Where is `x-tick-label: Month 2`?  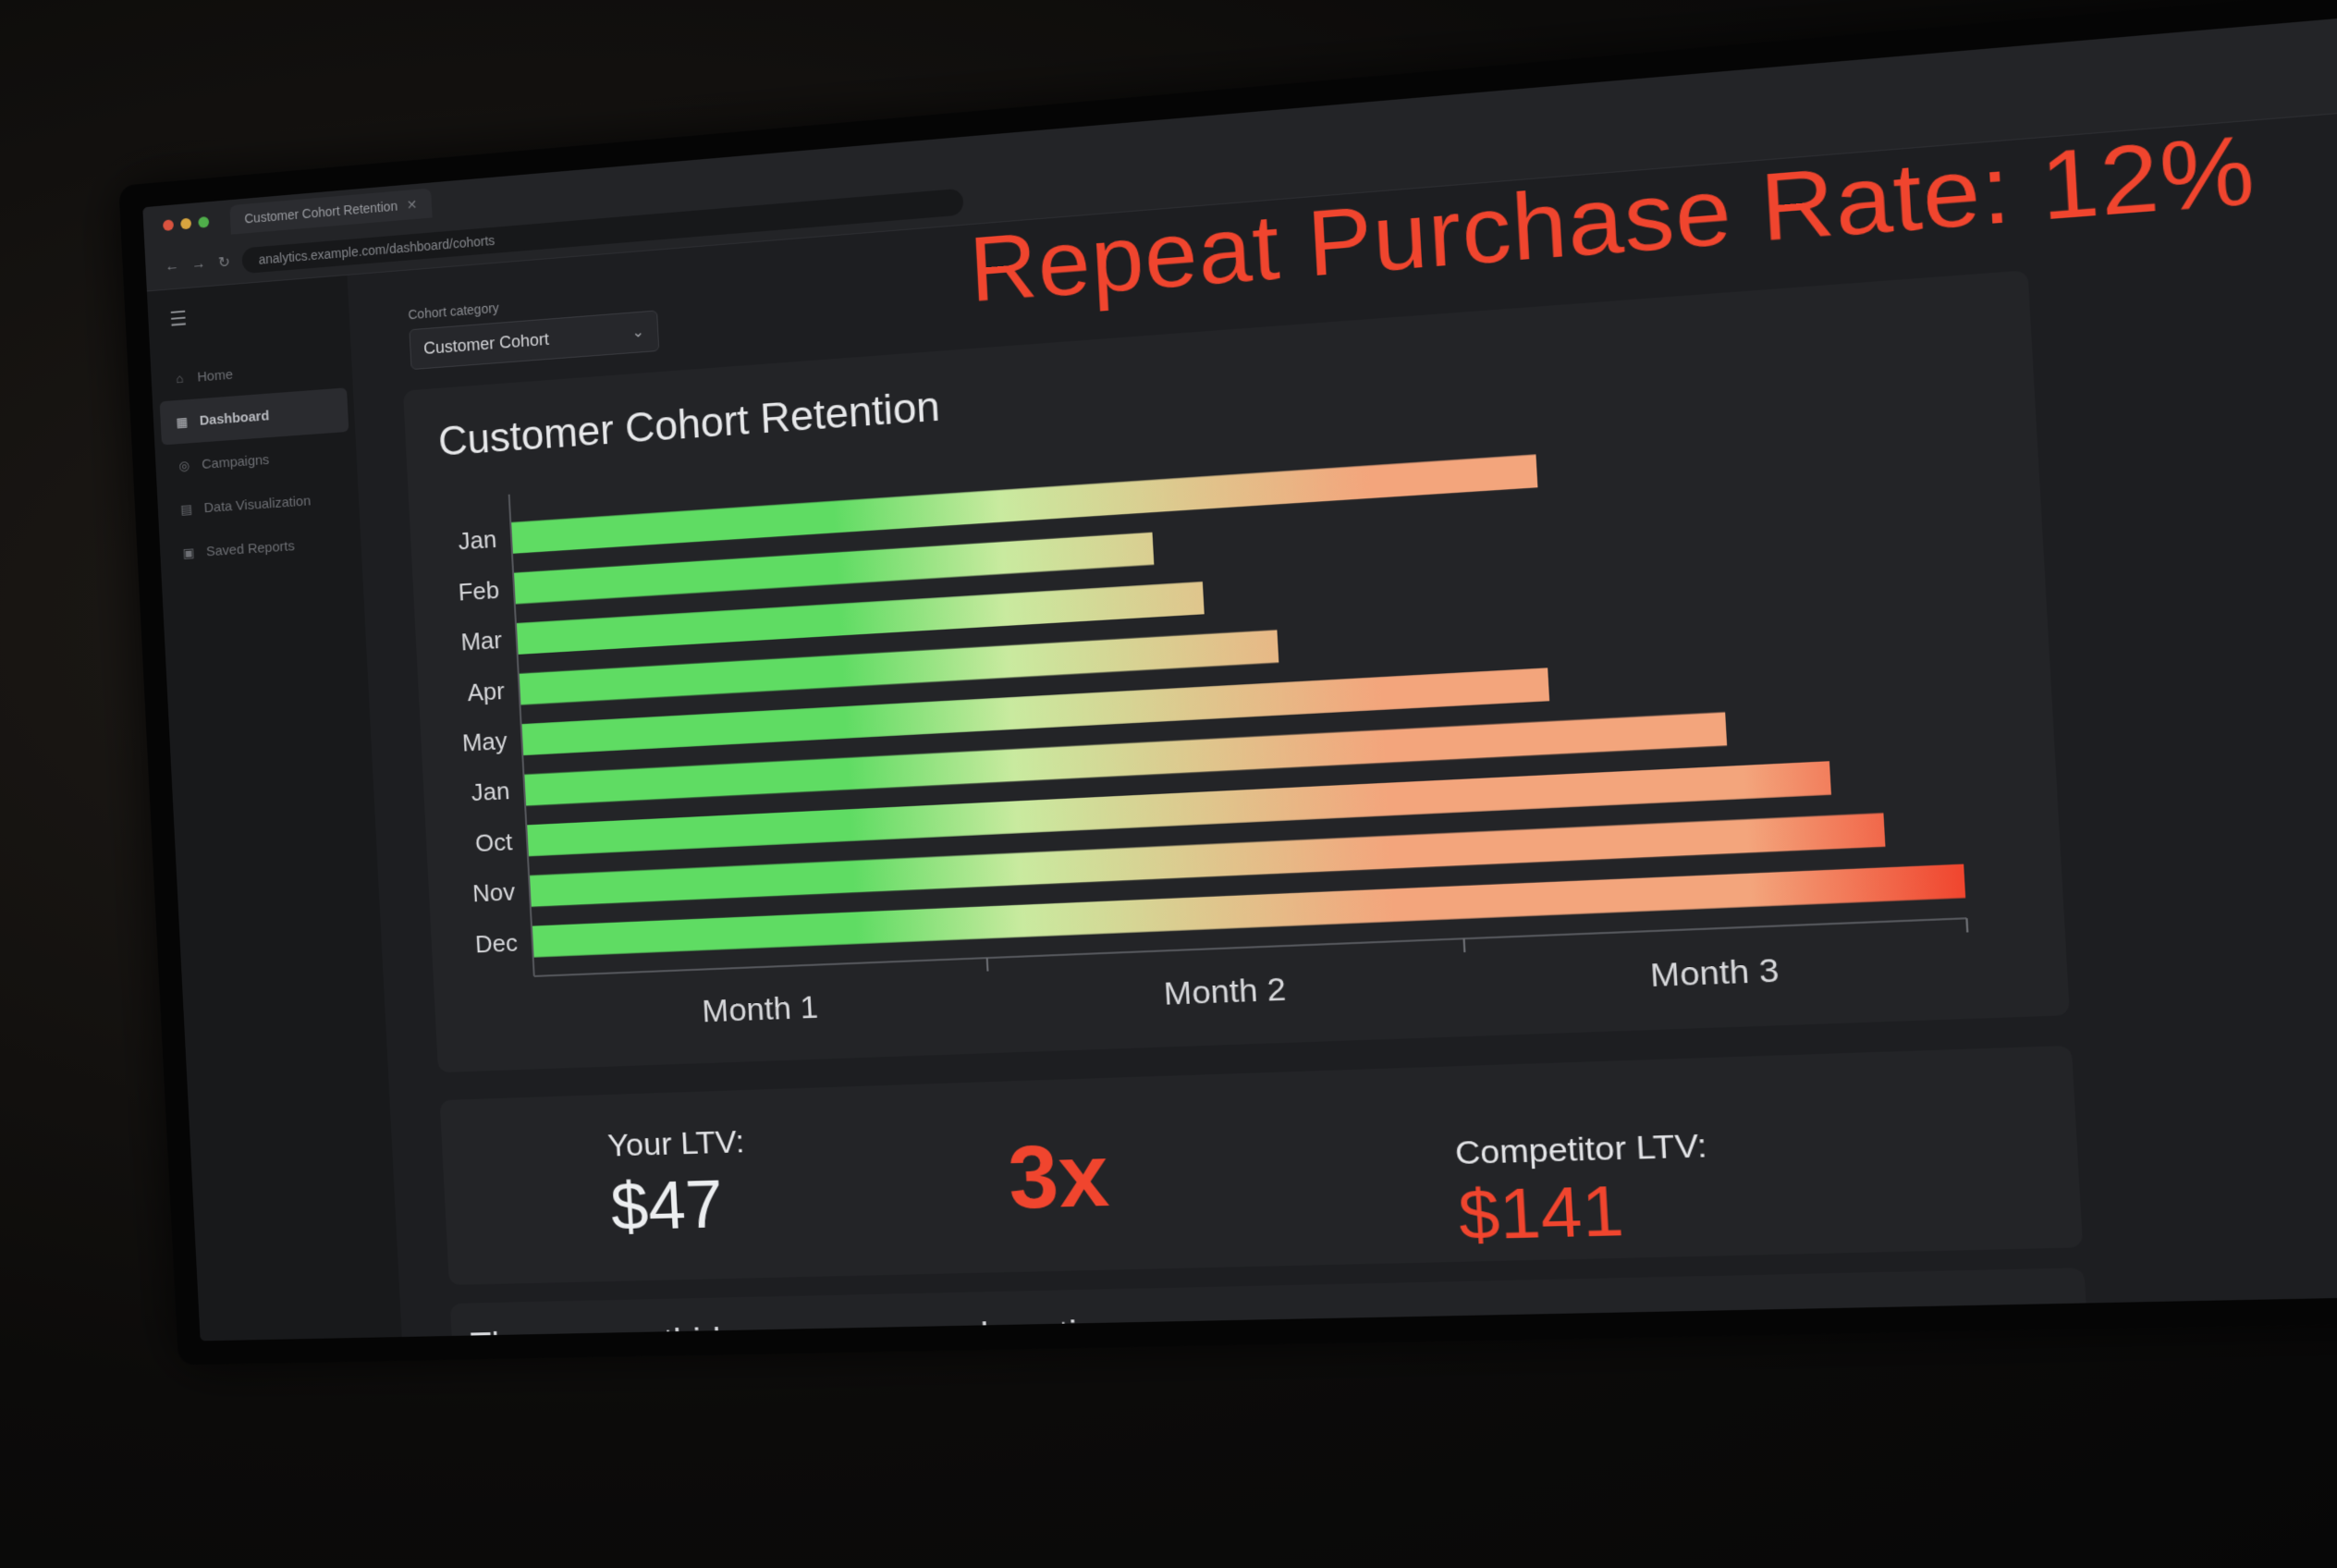 x-tick-label: Month 2 is located at coordinates (1225, 992).